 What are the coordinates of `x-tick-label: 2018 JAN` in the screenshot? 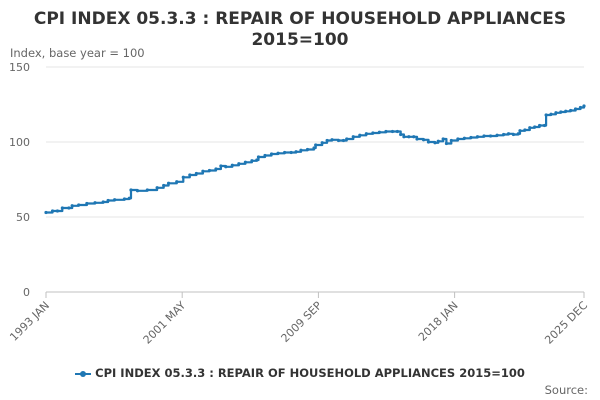 It's located at (438, 321).